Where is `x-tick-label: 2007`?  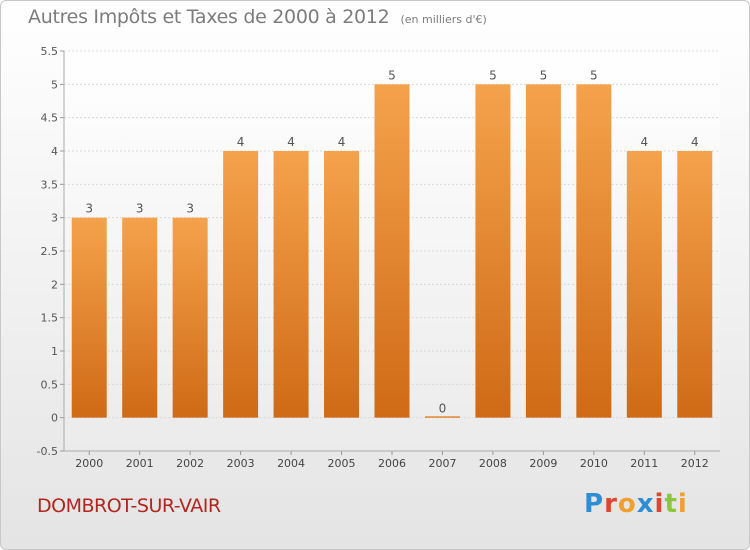
x-tick-label: 2007 is located at coordinates (442, 463).